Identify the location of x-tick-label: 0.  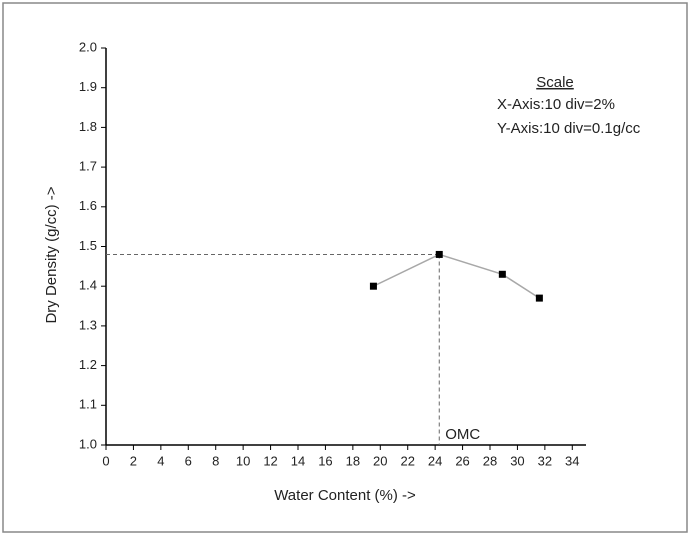
(105, 460).